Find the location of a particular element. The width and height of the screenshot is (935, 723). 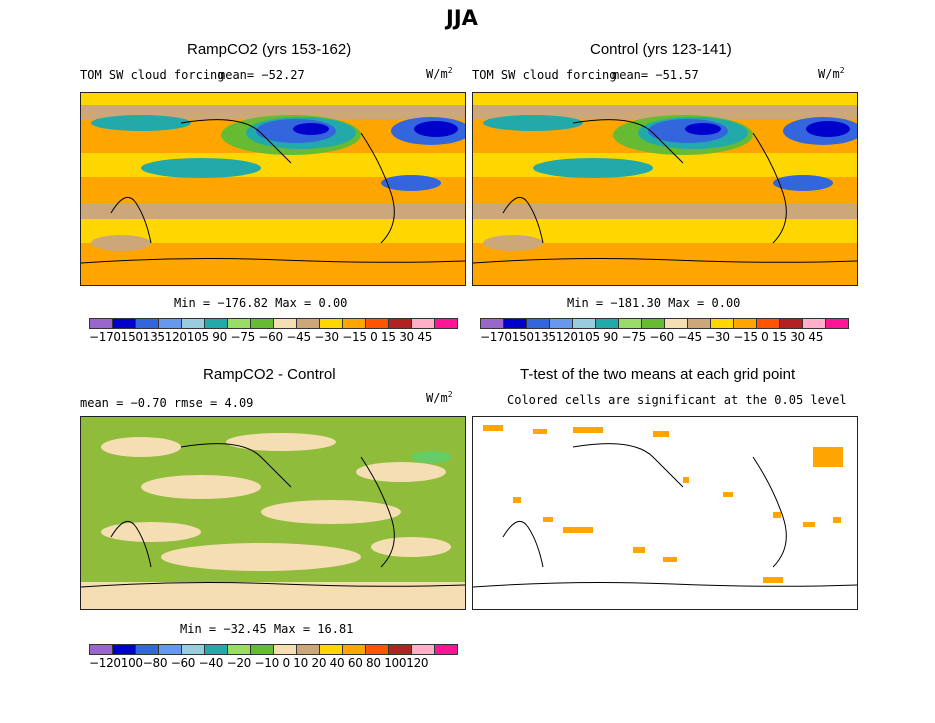

colorbar-forcing-right is located at coordinates (664, 323).